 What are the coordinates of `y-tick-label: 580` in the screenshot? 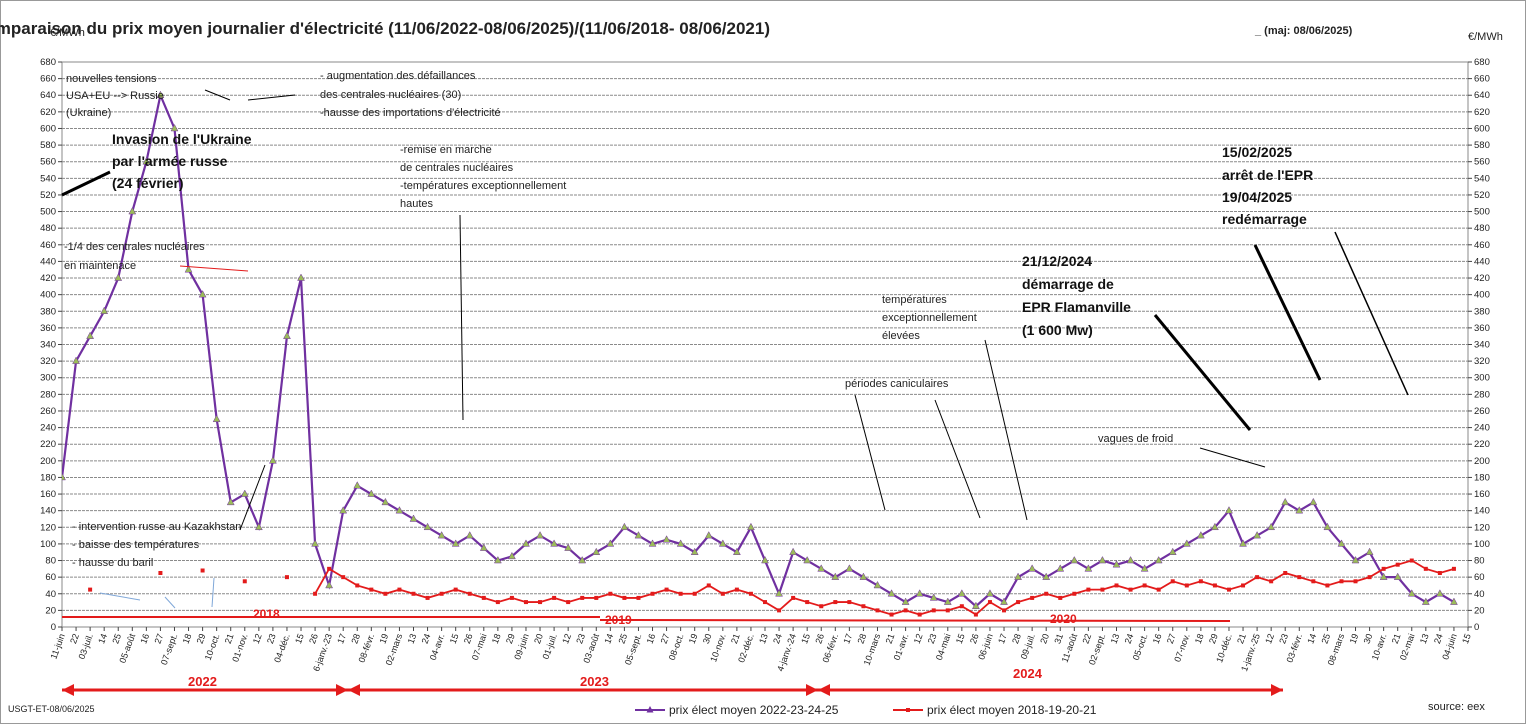 It's located at (48, 145).